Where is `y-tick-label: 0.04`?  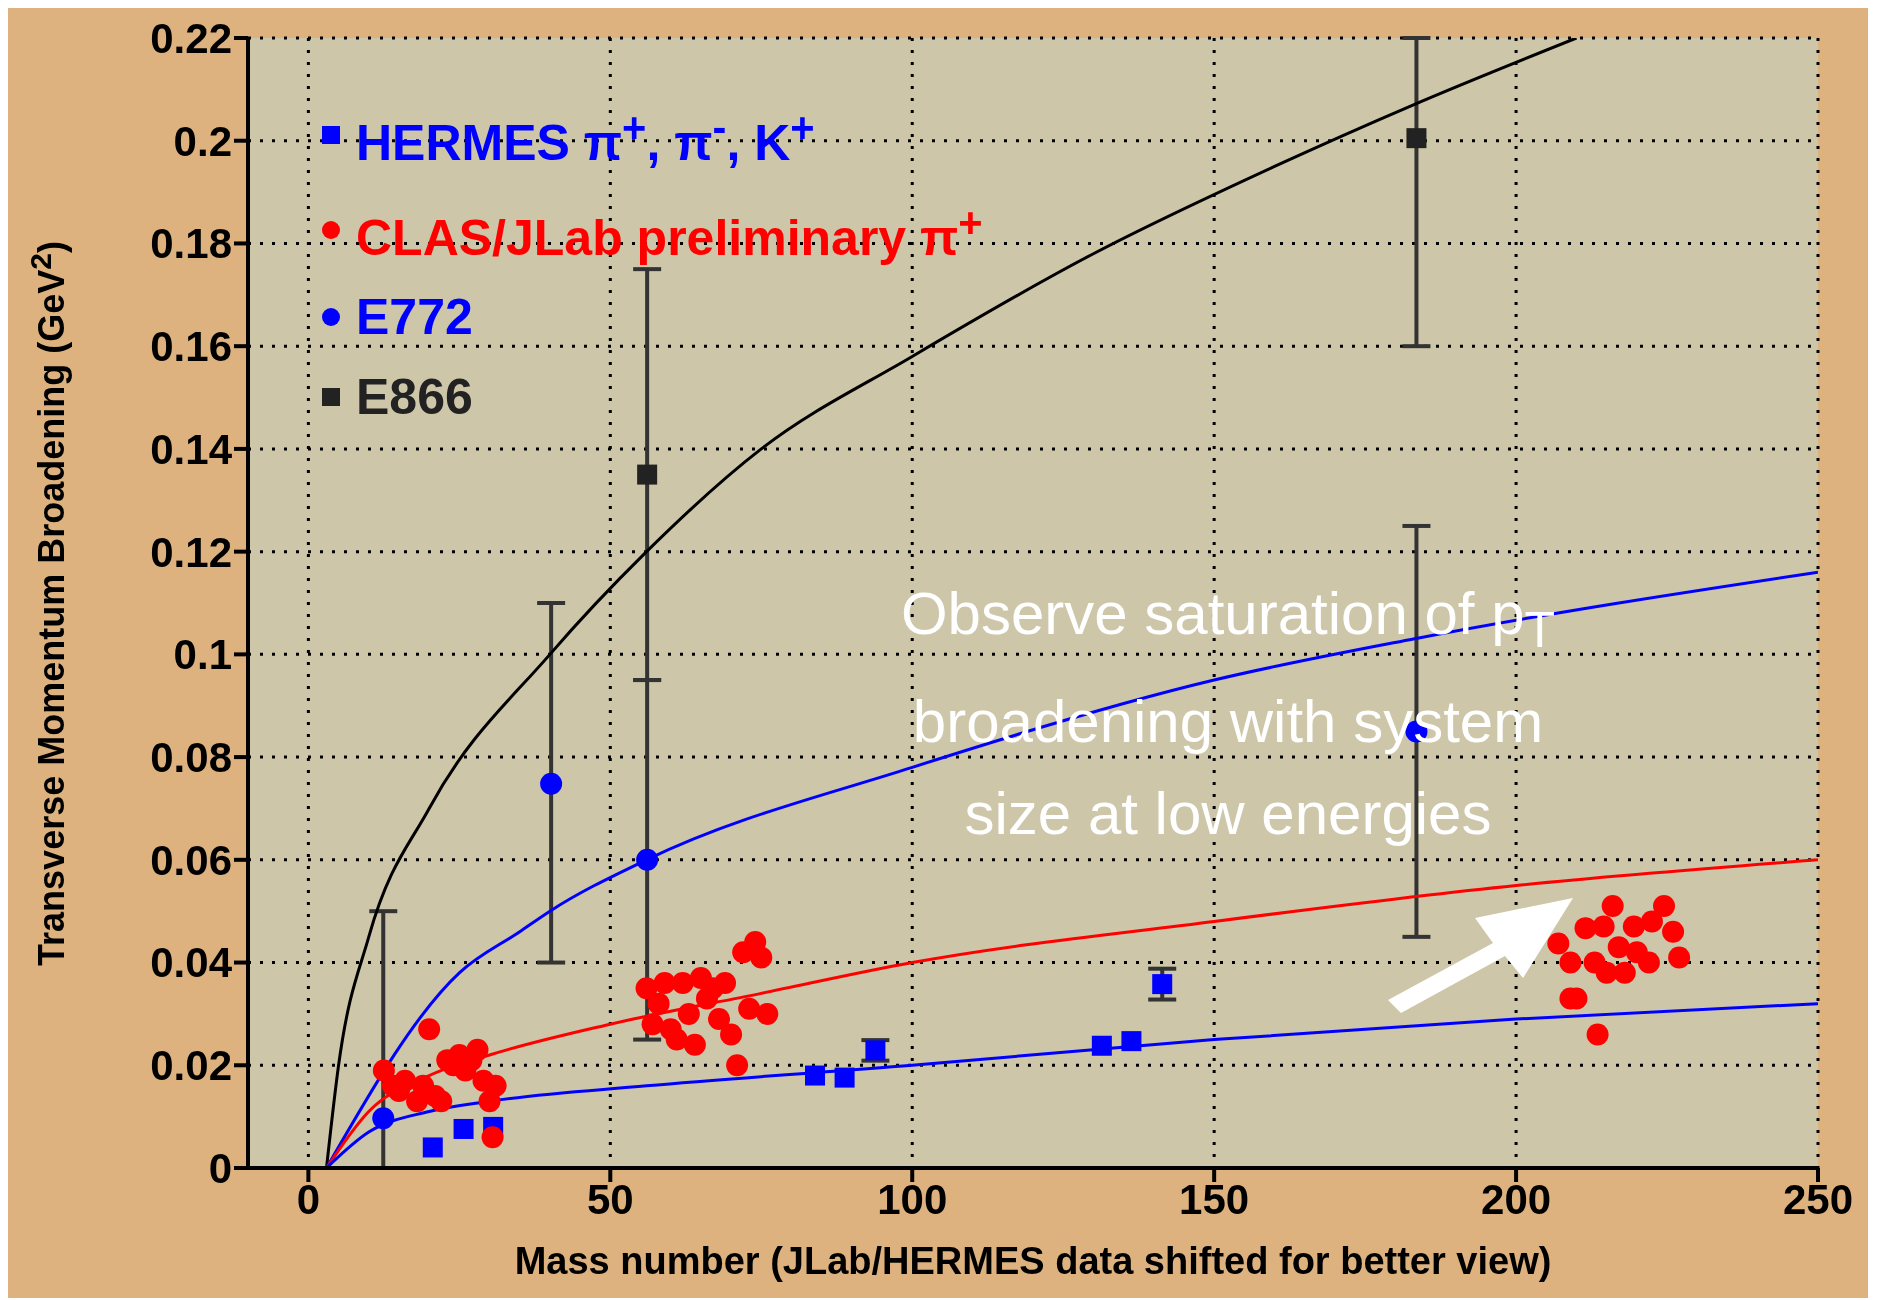 y-tick-label: 0.04 is located at coordinates (191, 963).